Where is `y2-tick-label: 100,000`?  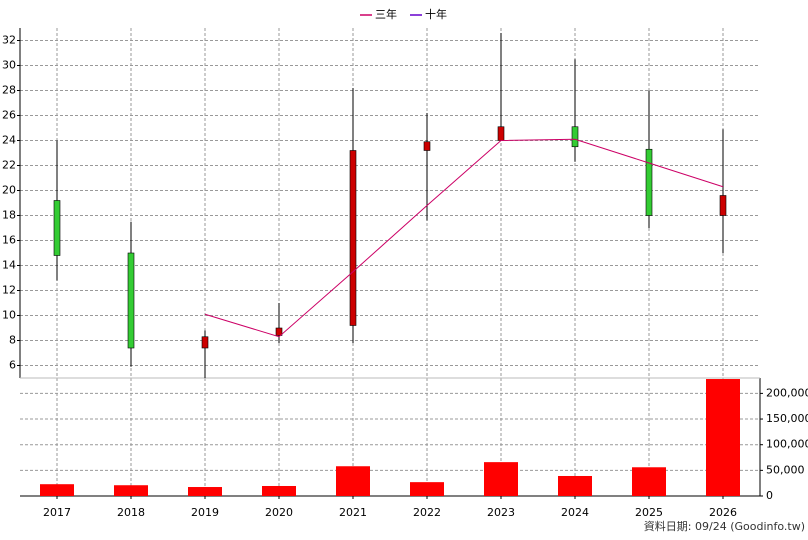
y2-tick-label: 100,000 is located at coordinates (787, 444).